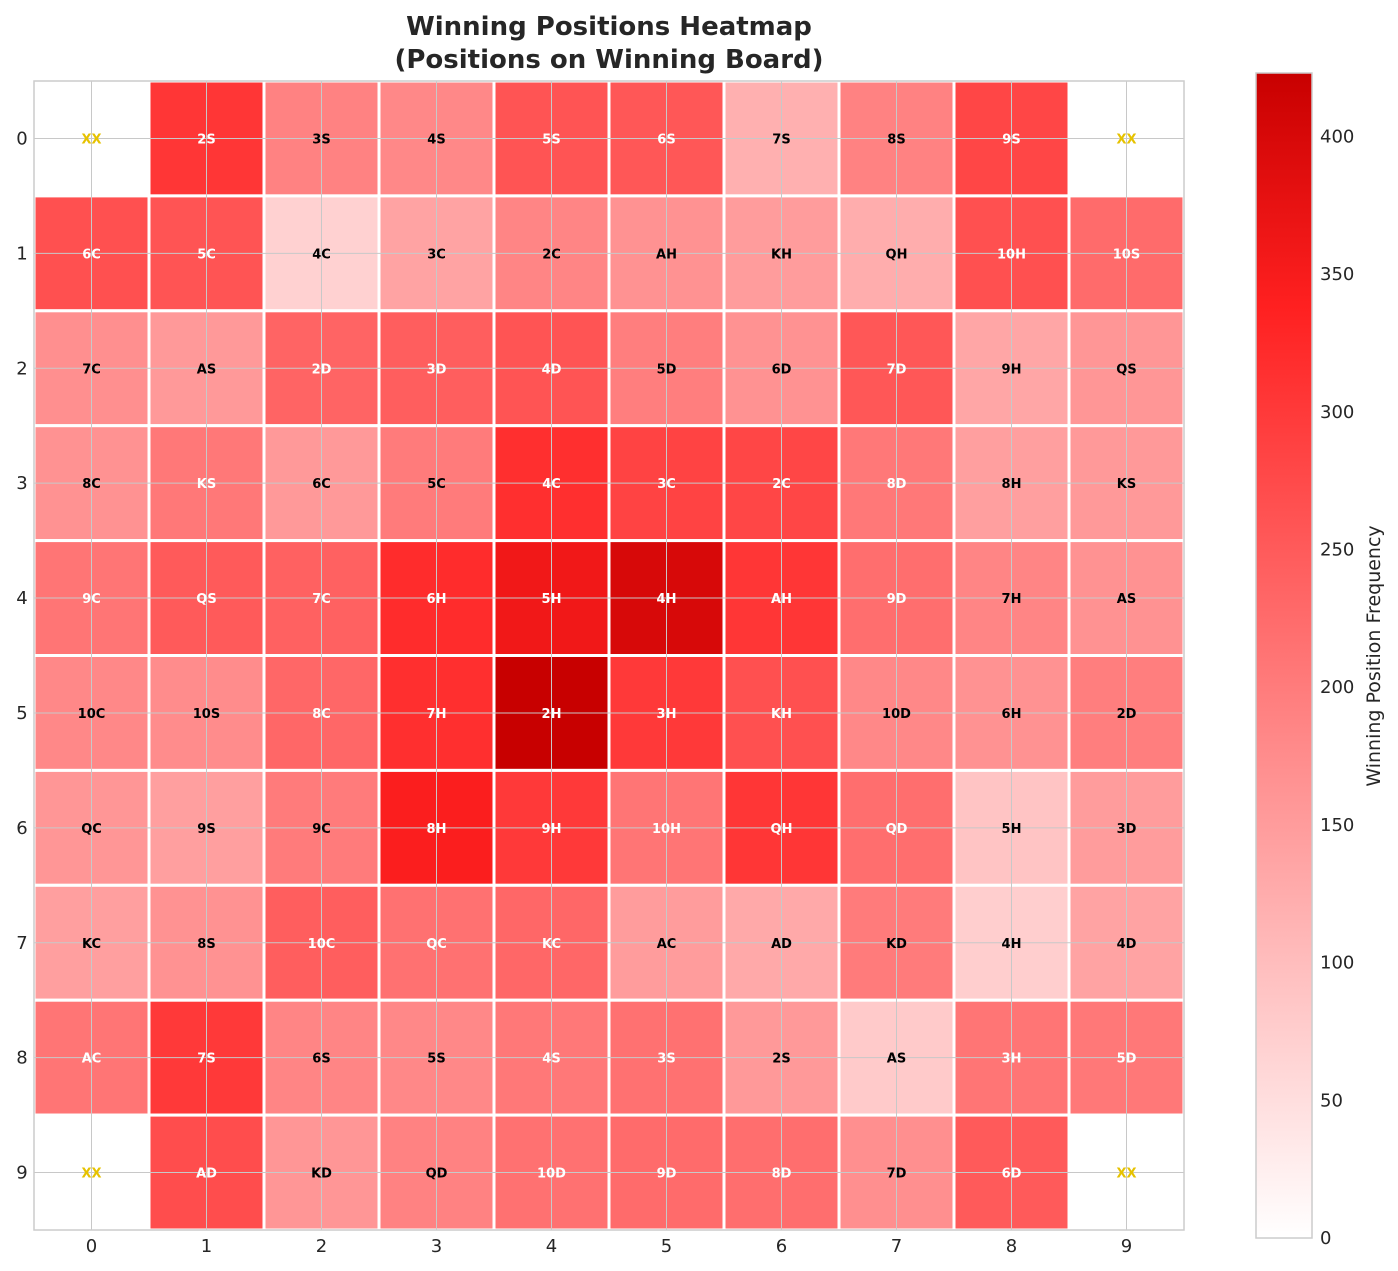 This screenshot has height=1271, width=1398. What do you see at coordinates (666, 1246) in the screenshot?
I see `x-tick-label: 5` at bounding box center [666, 1246].